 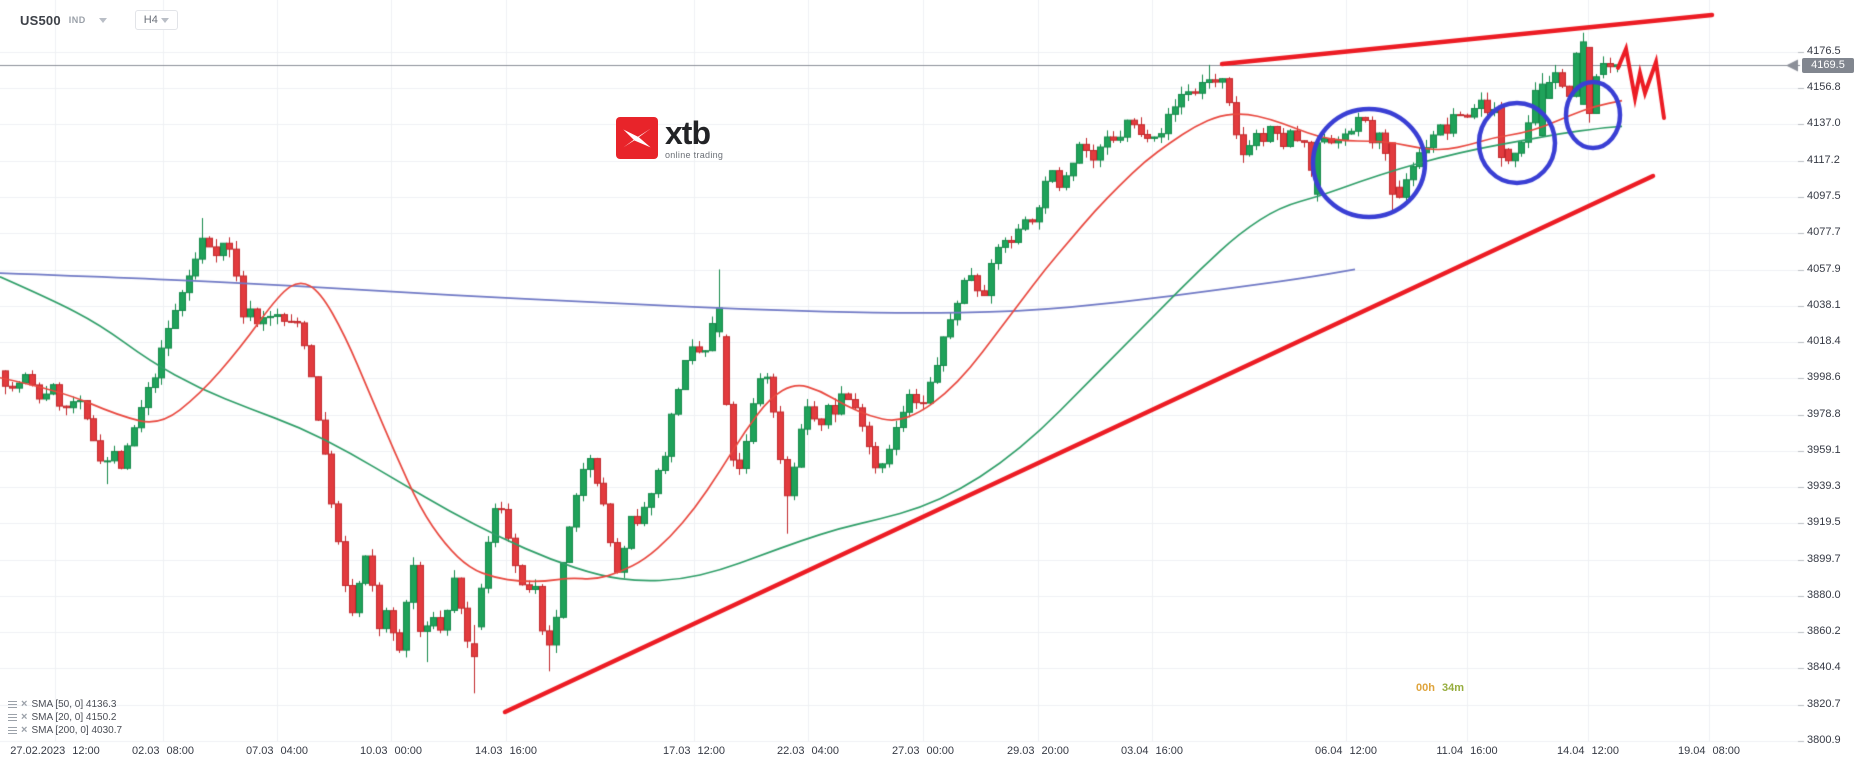 What do you see at coordinates (1038, 751) in the screenshot?
I see `time-axis-label: 29.03 20:00` at bounding box center [1038, 751].